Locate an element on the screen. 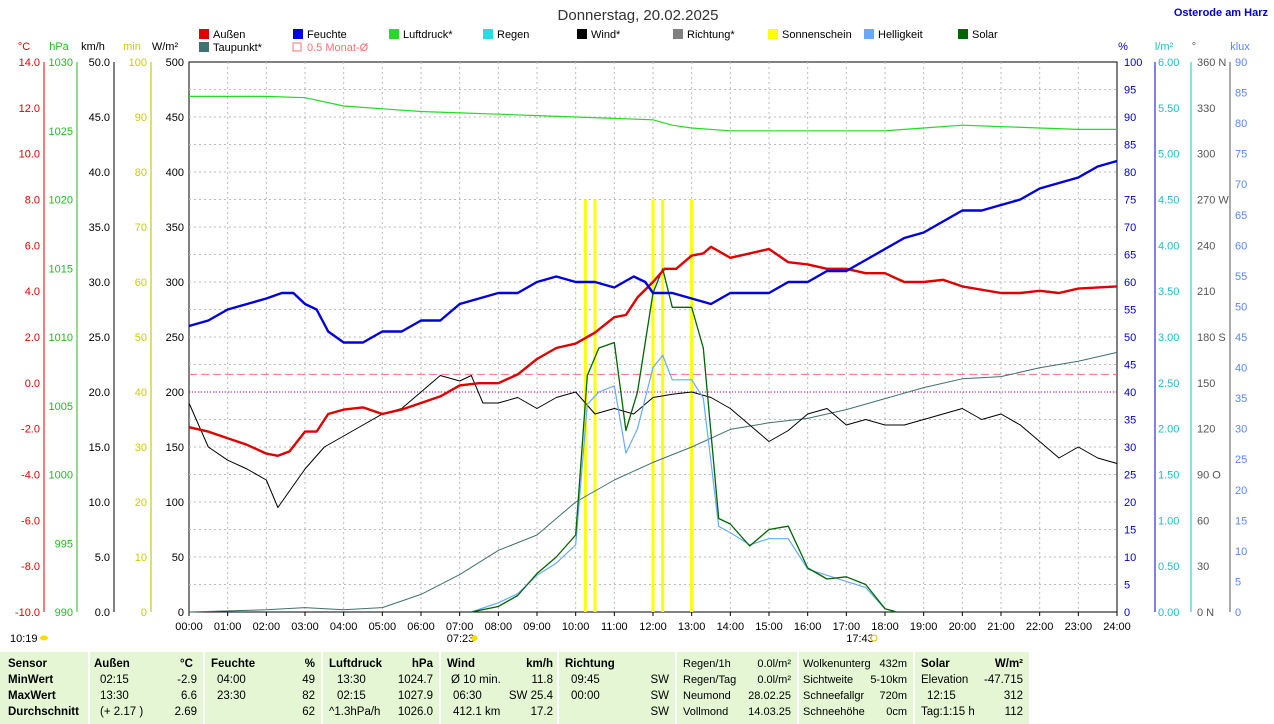  y-tick-label: -4.0 is located at coordinates (30, 476).